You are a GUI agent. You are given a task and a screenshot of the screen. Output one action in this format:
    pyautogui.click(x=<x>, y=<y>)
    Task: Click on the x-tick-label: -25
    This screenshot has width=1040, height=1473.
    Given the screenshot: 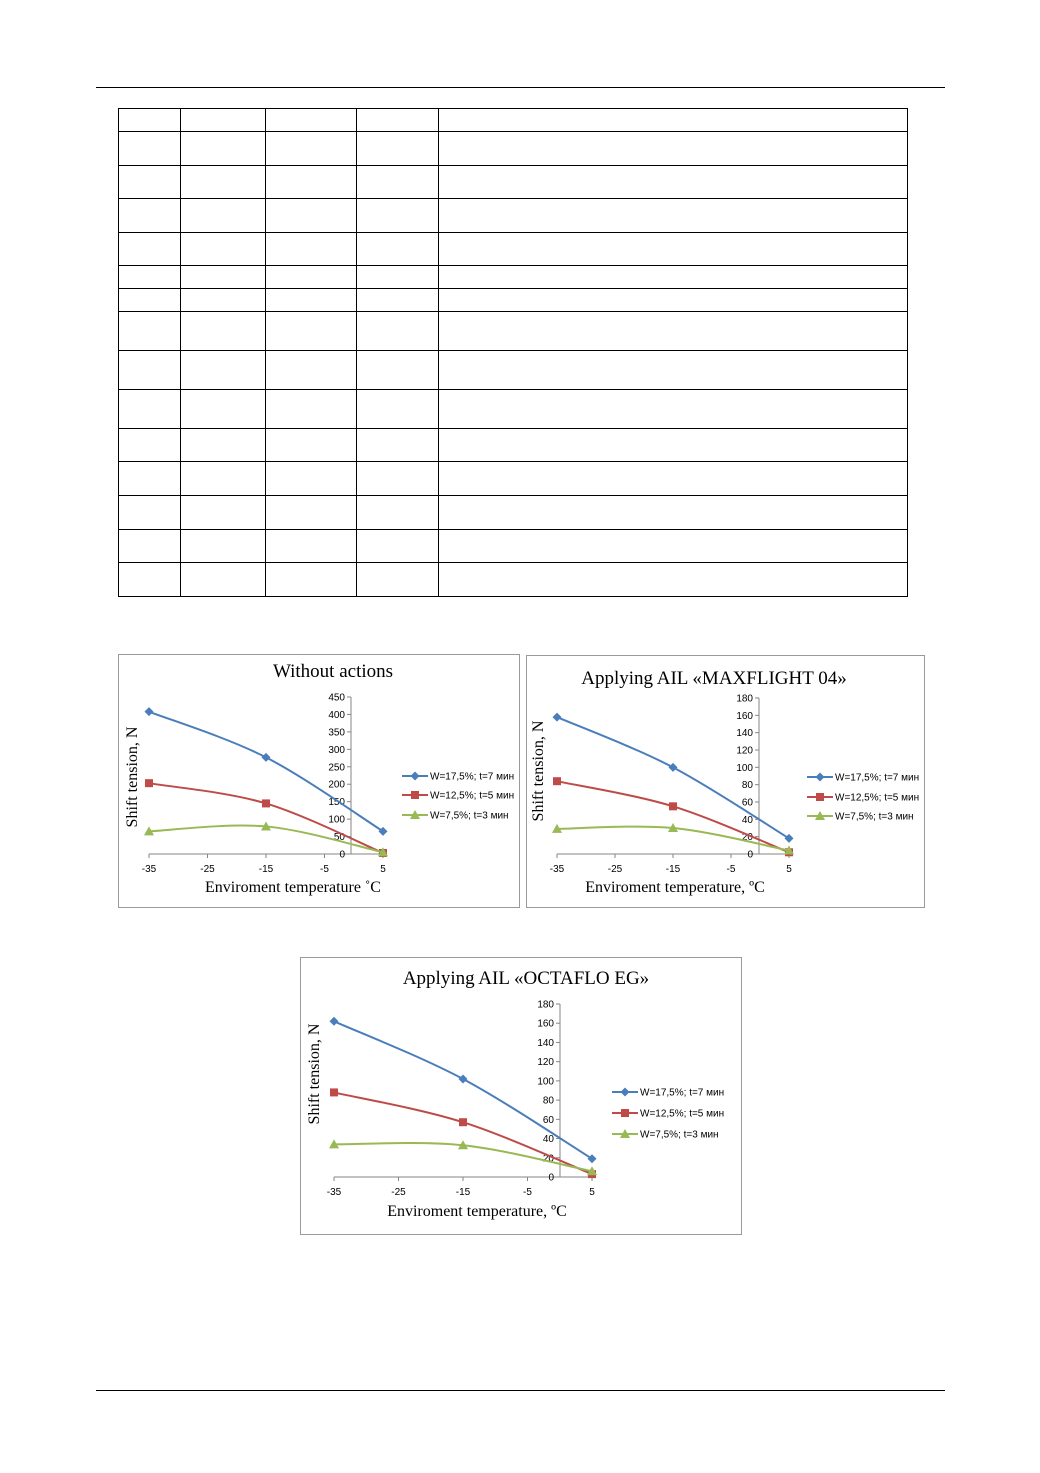 What is the action you would take?
    pyautogui.click(x=615, y=869)
    